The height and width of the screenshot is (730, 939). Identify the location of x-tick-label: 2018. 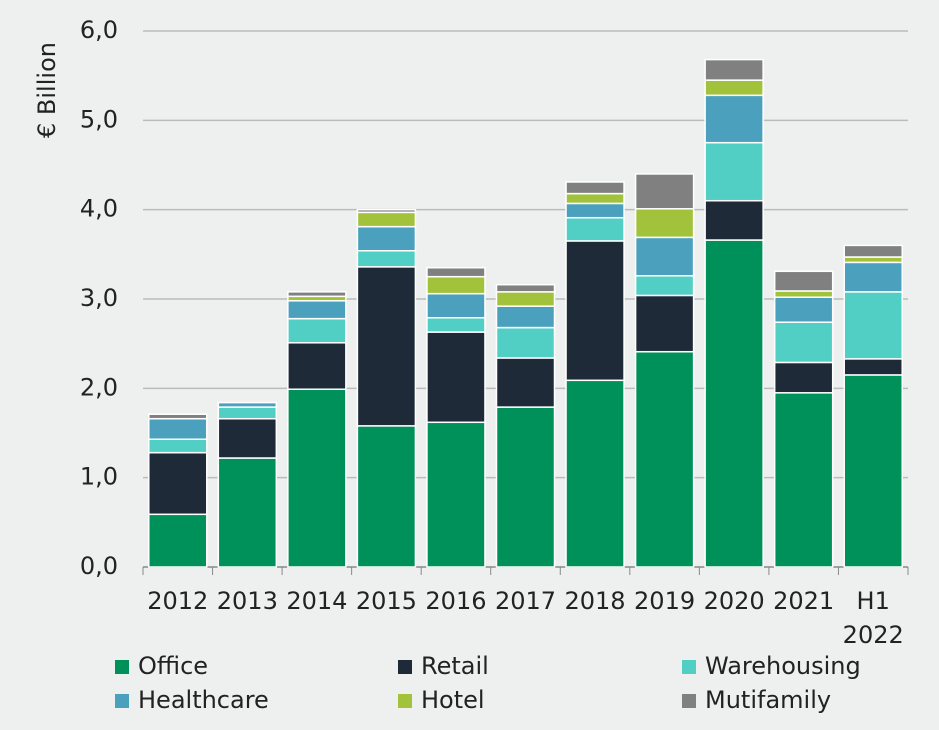
(595, 601).